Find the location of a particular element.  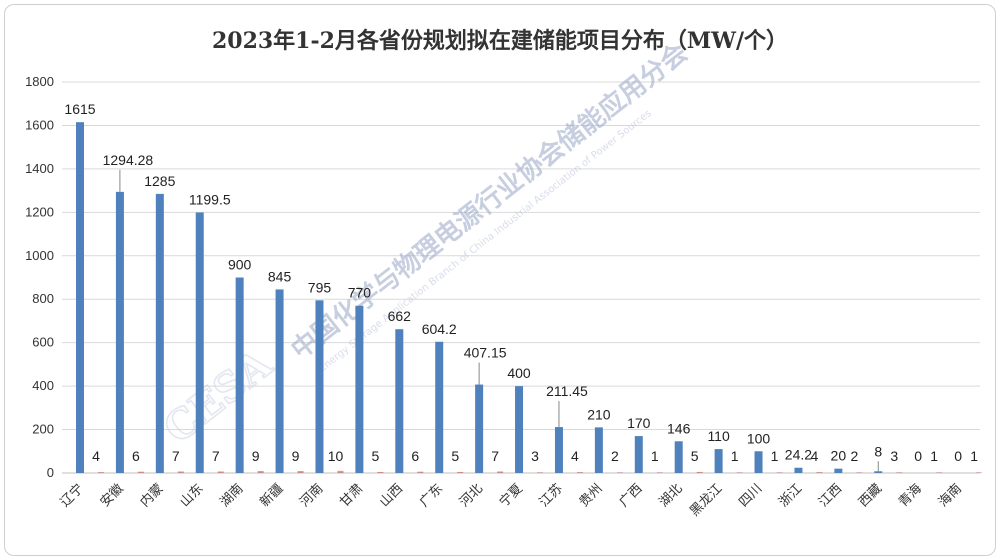

y-tick-label: 400 is located at coordinates (43, 385).